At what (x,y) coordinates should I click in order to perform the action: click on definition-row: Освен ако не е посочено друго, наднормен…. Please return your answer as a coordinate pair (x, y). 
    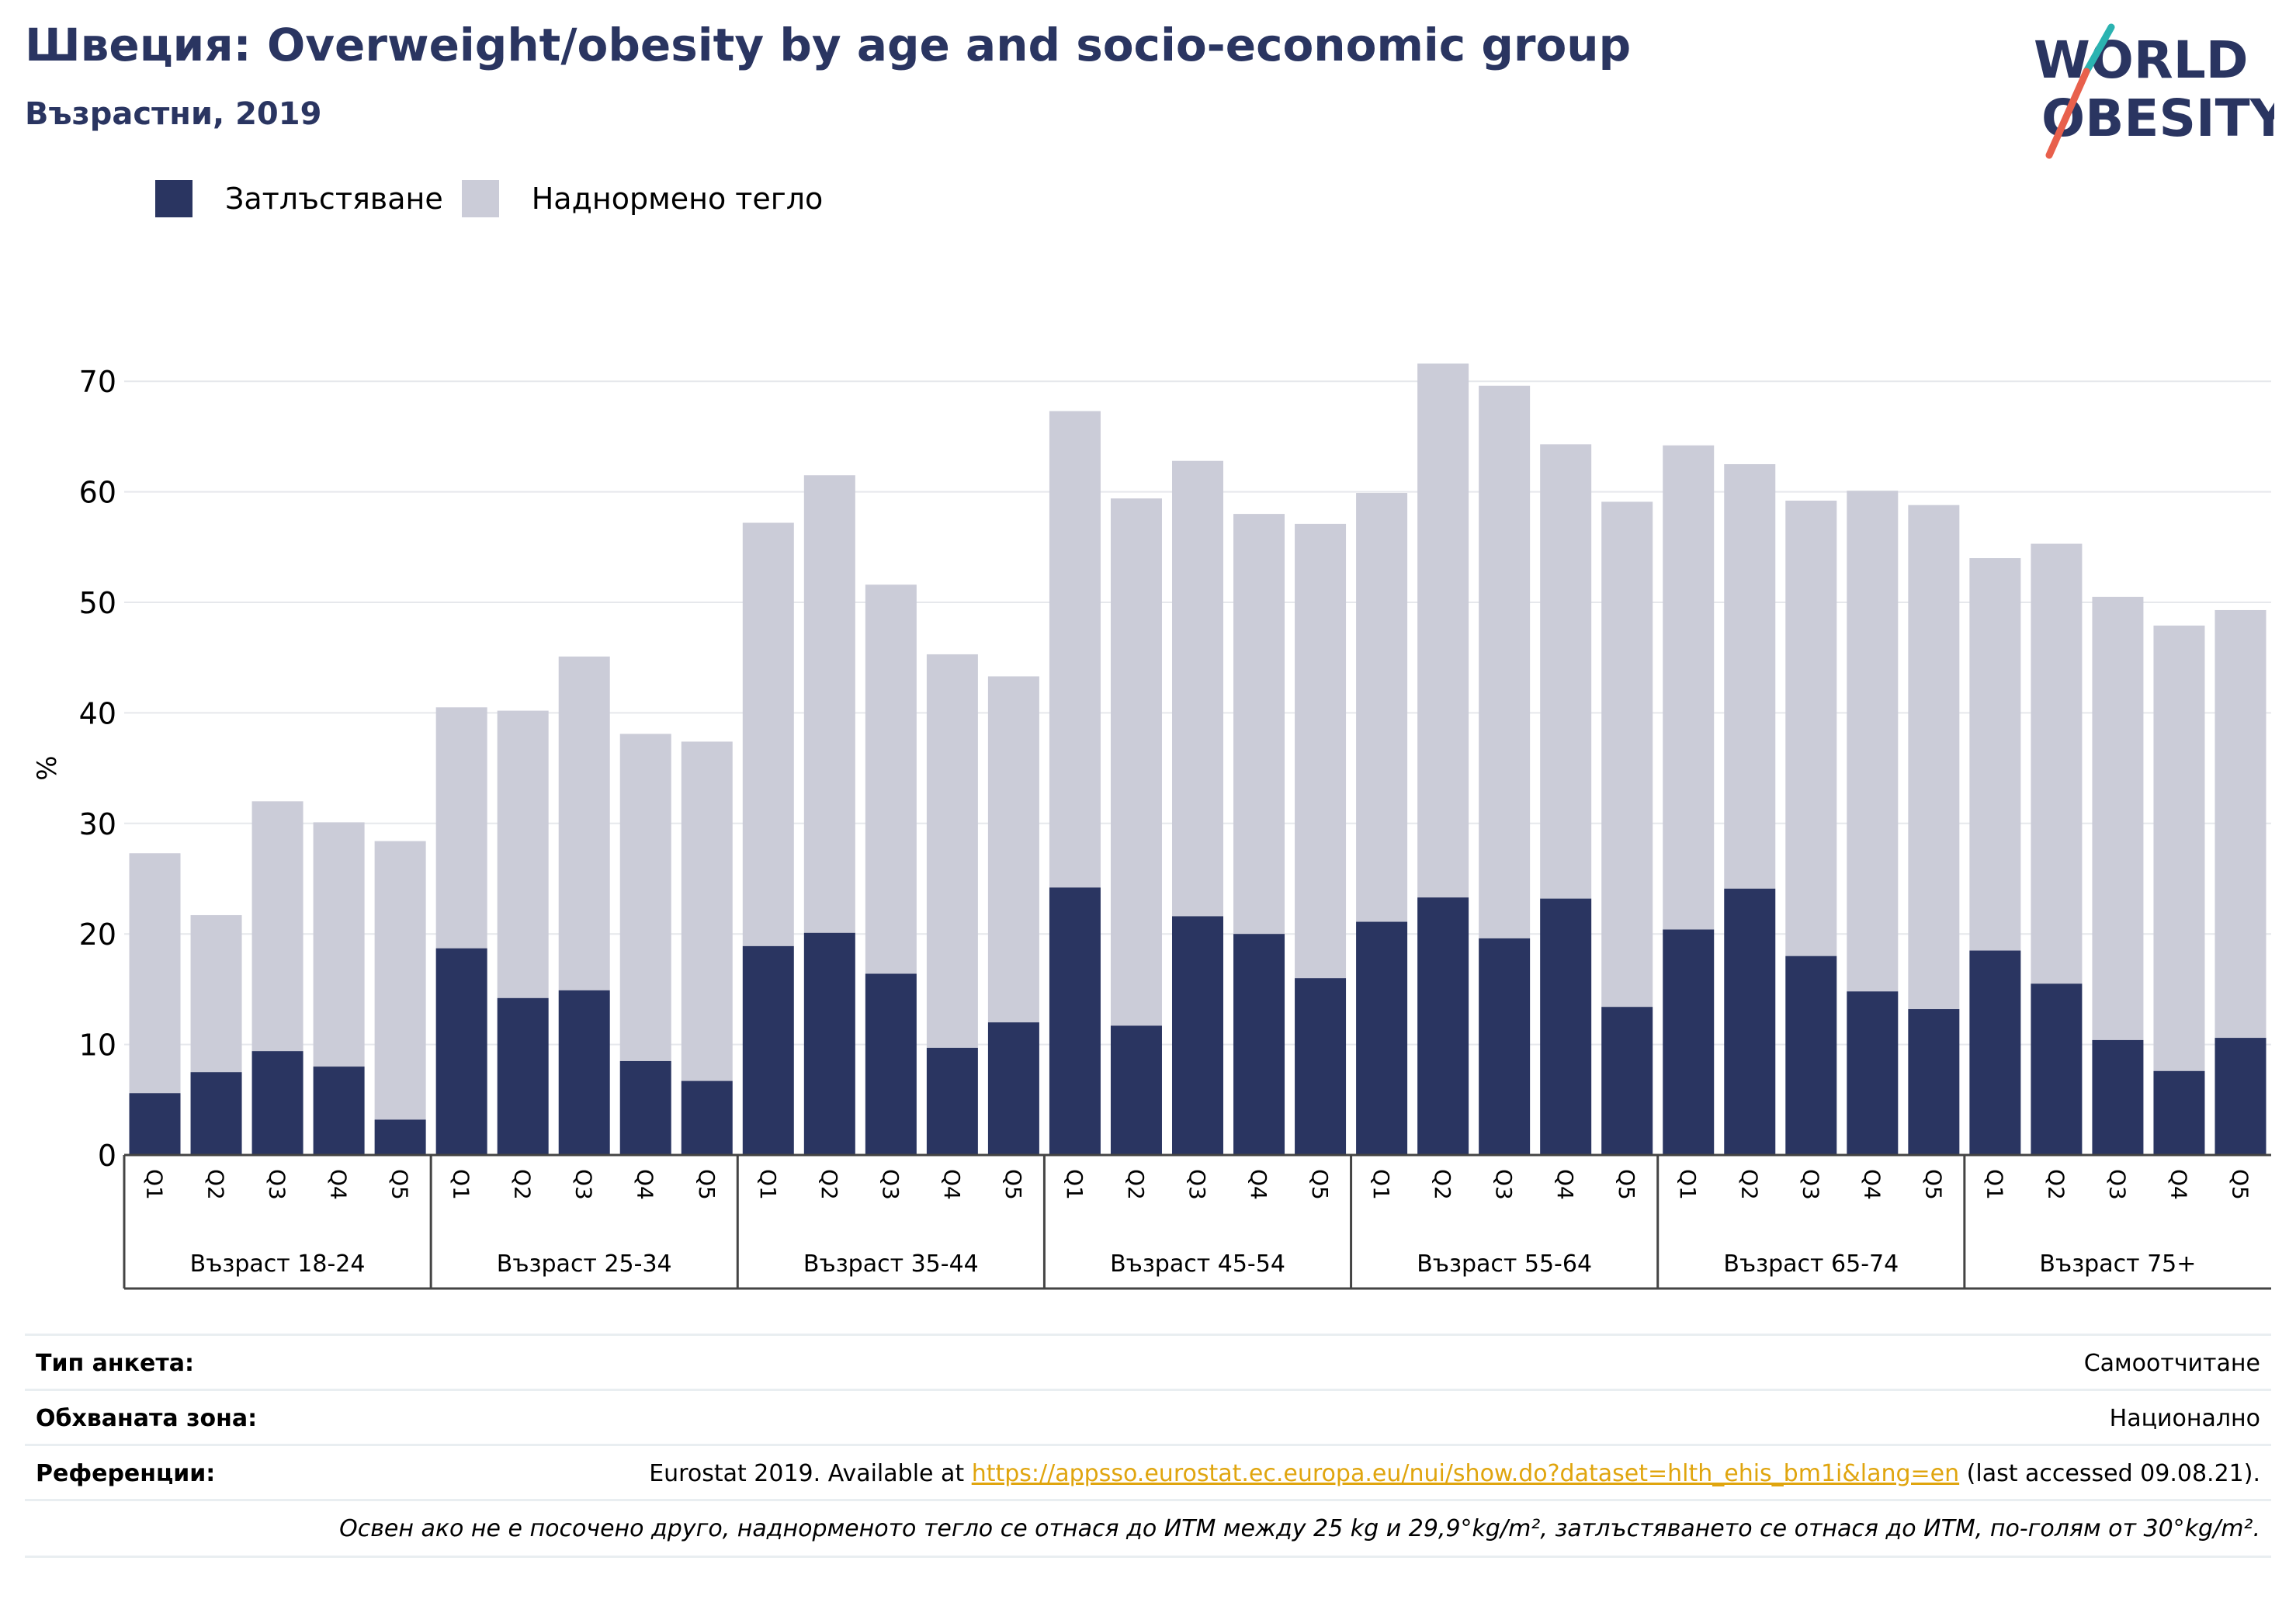
    Looking at the image, I should click on (1148, 1528).